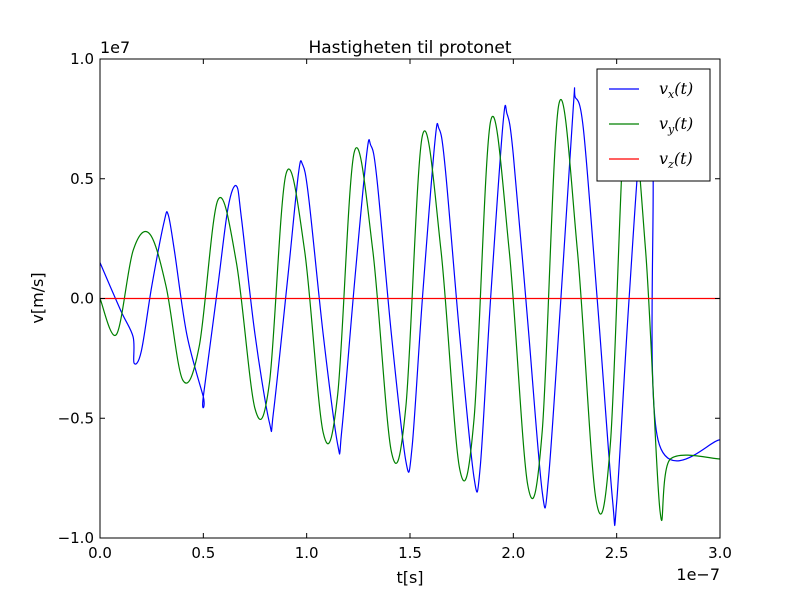  Describe the element at coordinates (409, 48) in the screenshot. I see `chart-title: Hastigheten til protonet` at that location.